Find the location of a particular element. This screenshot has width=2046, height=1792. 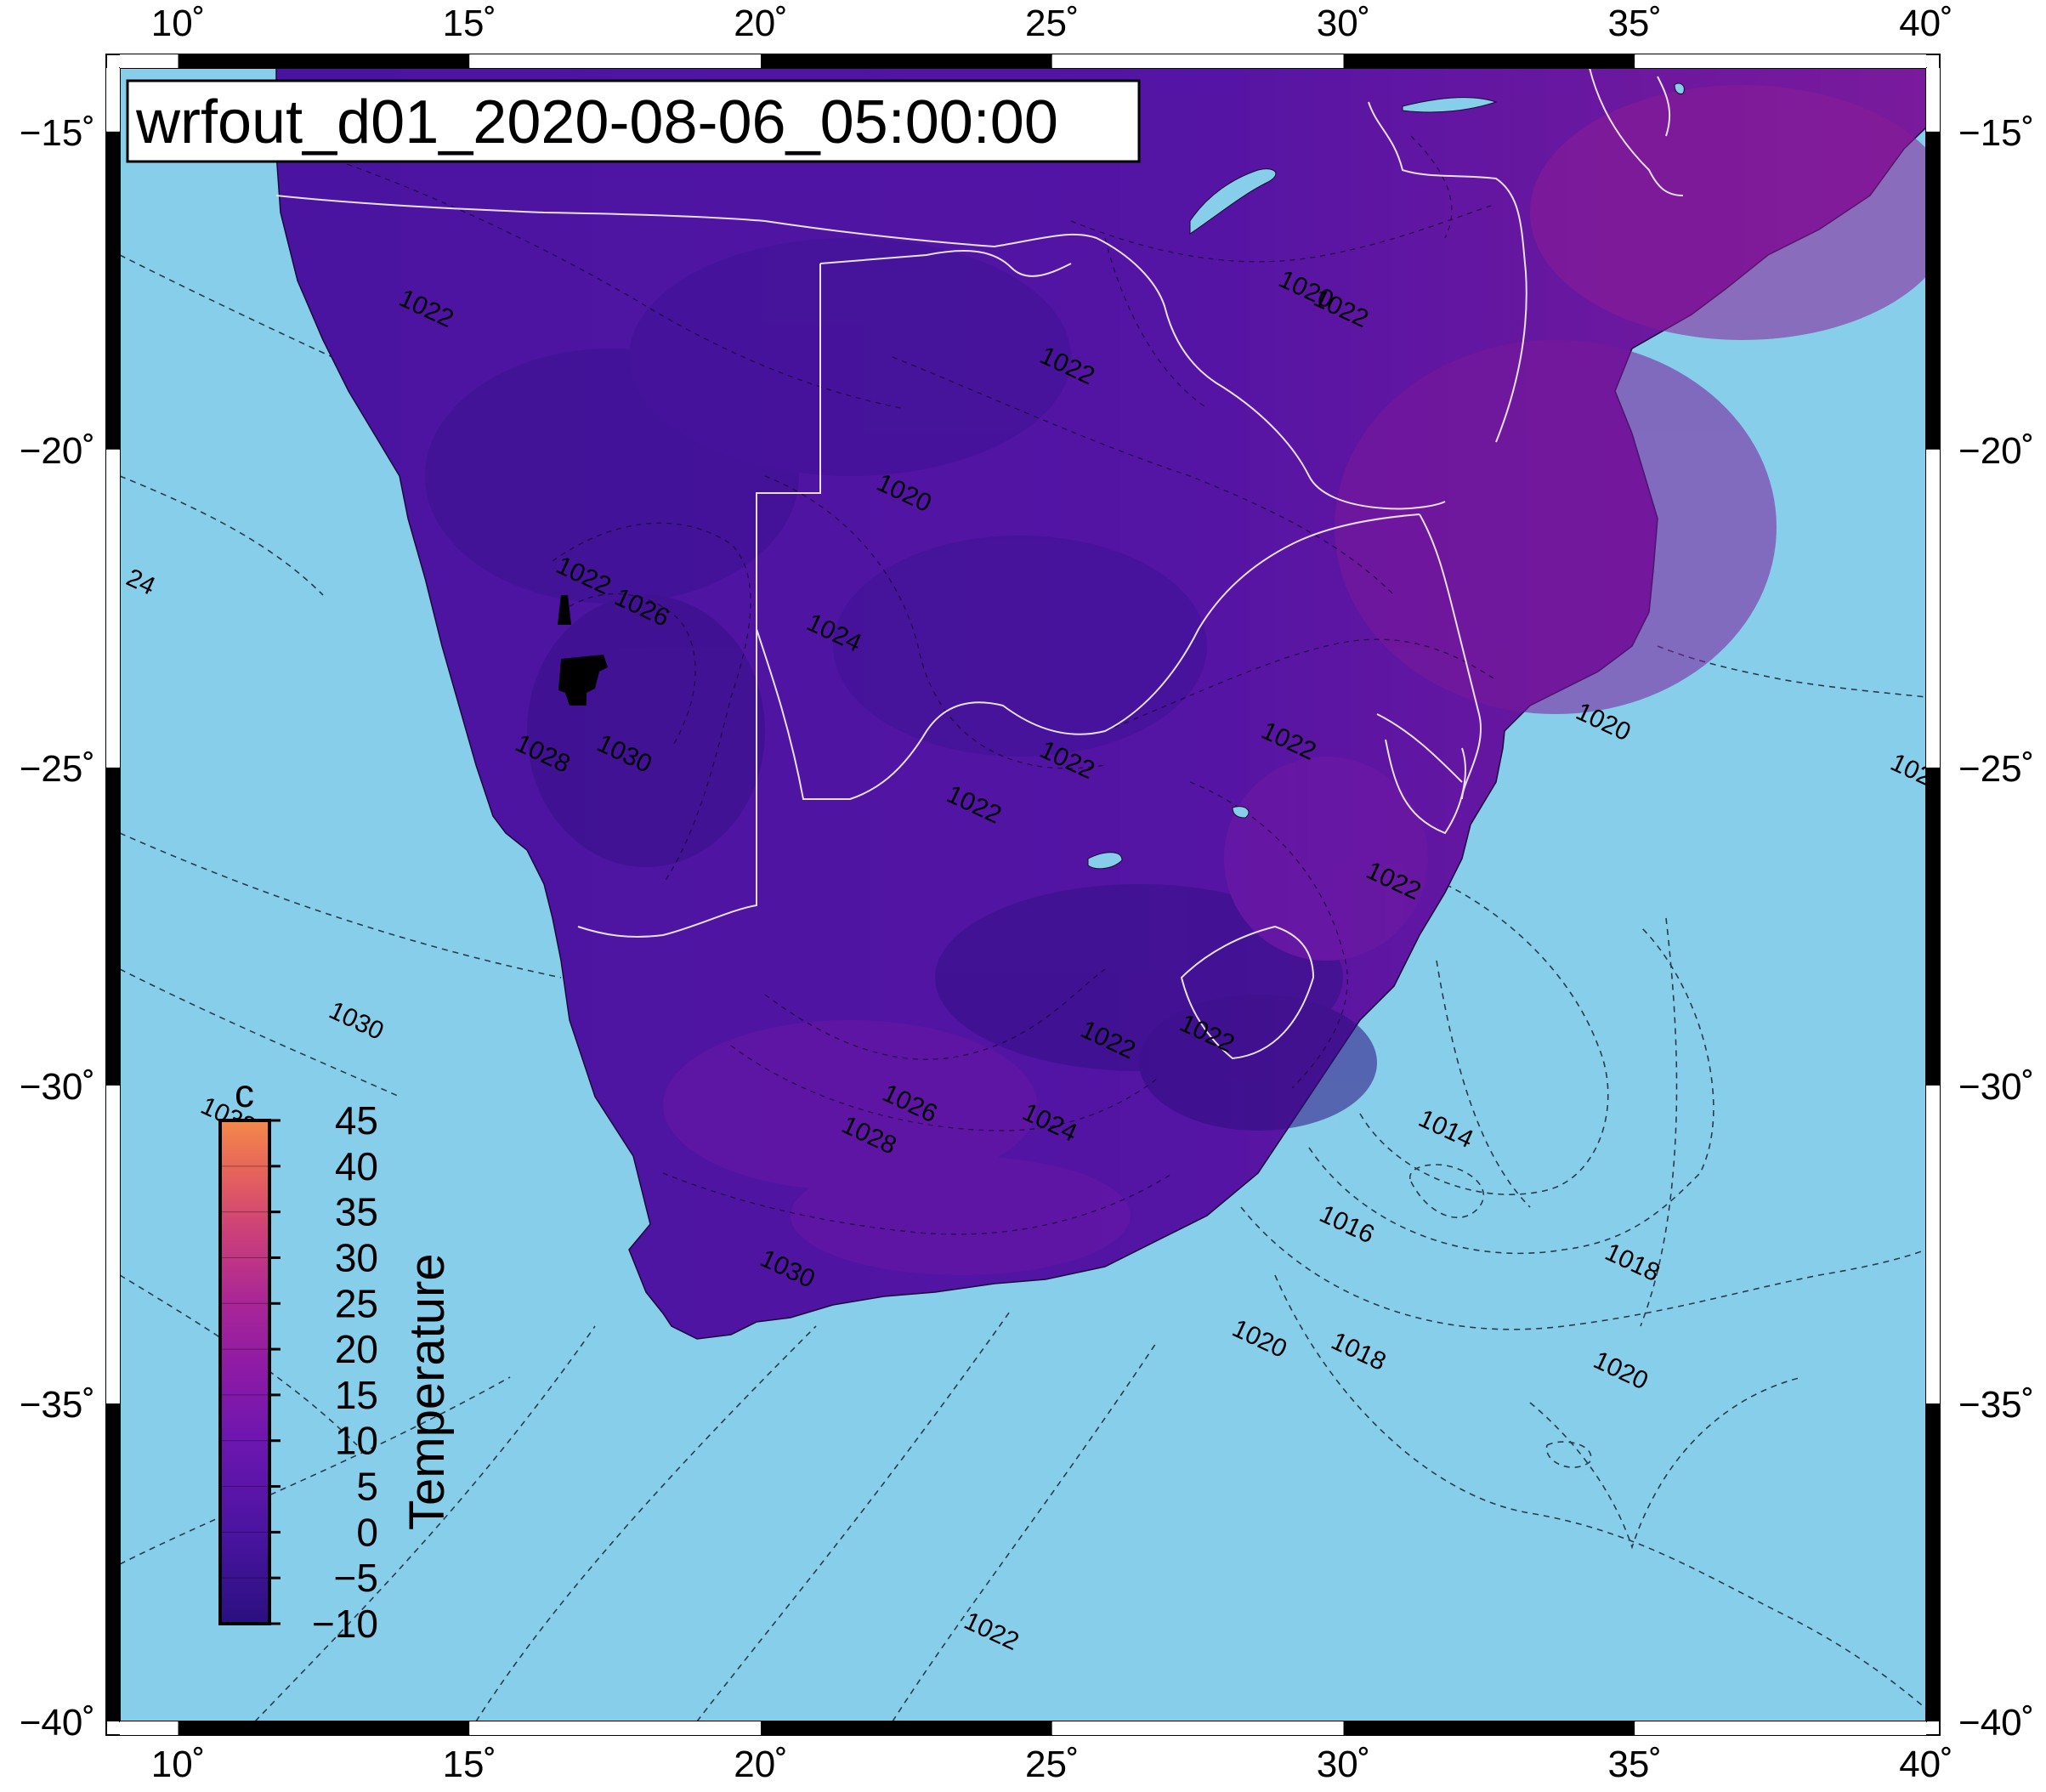

colorbar-tick-label: 40 is located at coordinates (357, 1166).